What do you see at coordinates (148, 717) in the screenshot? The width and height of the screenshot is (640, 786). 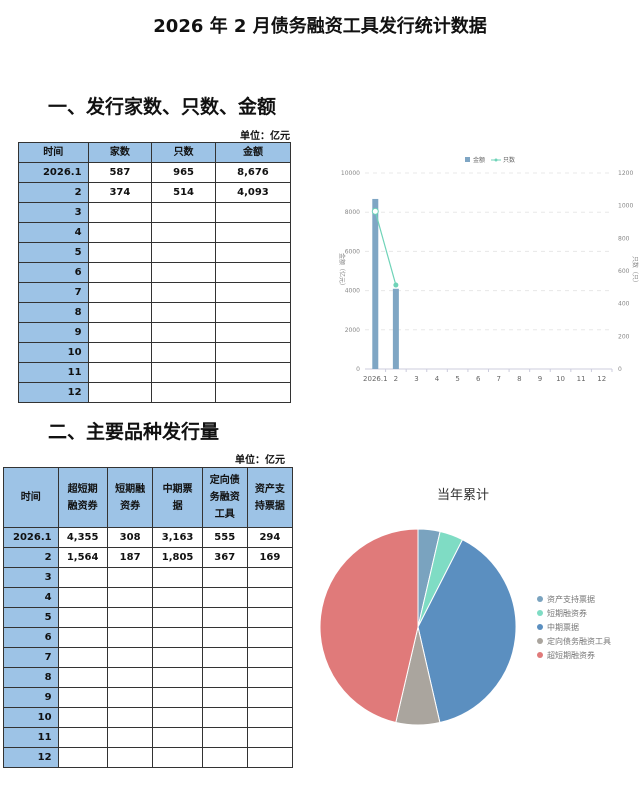 I see `table-row: 10` at bounding box center [148, 717].